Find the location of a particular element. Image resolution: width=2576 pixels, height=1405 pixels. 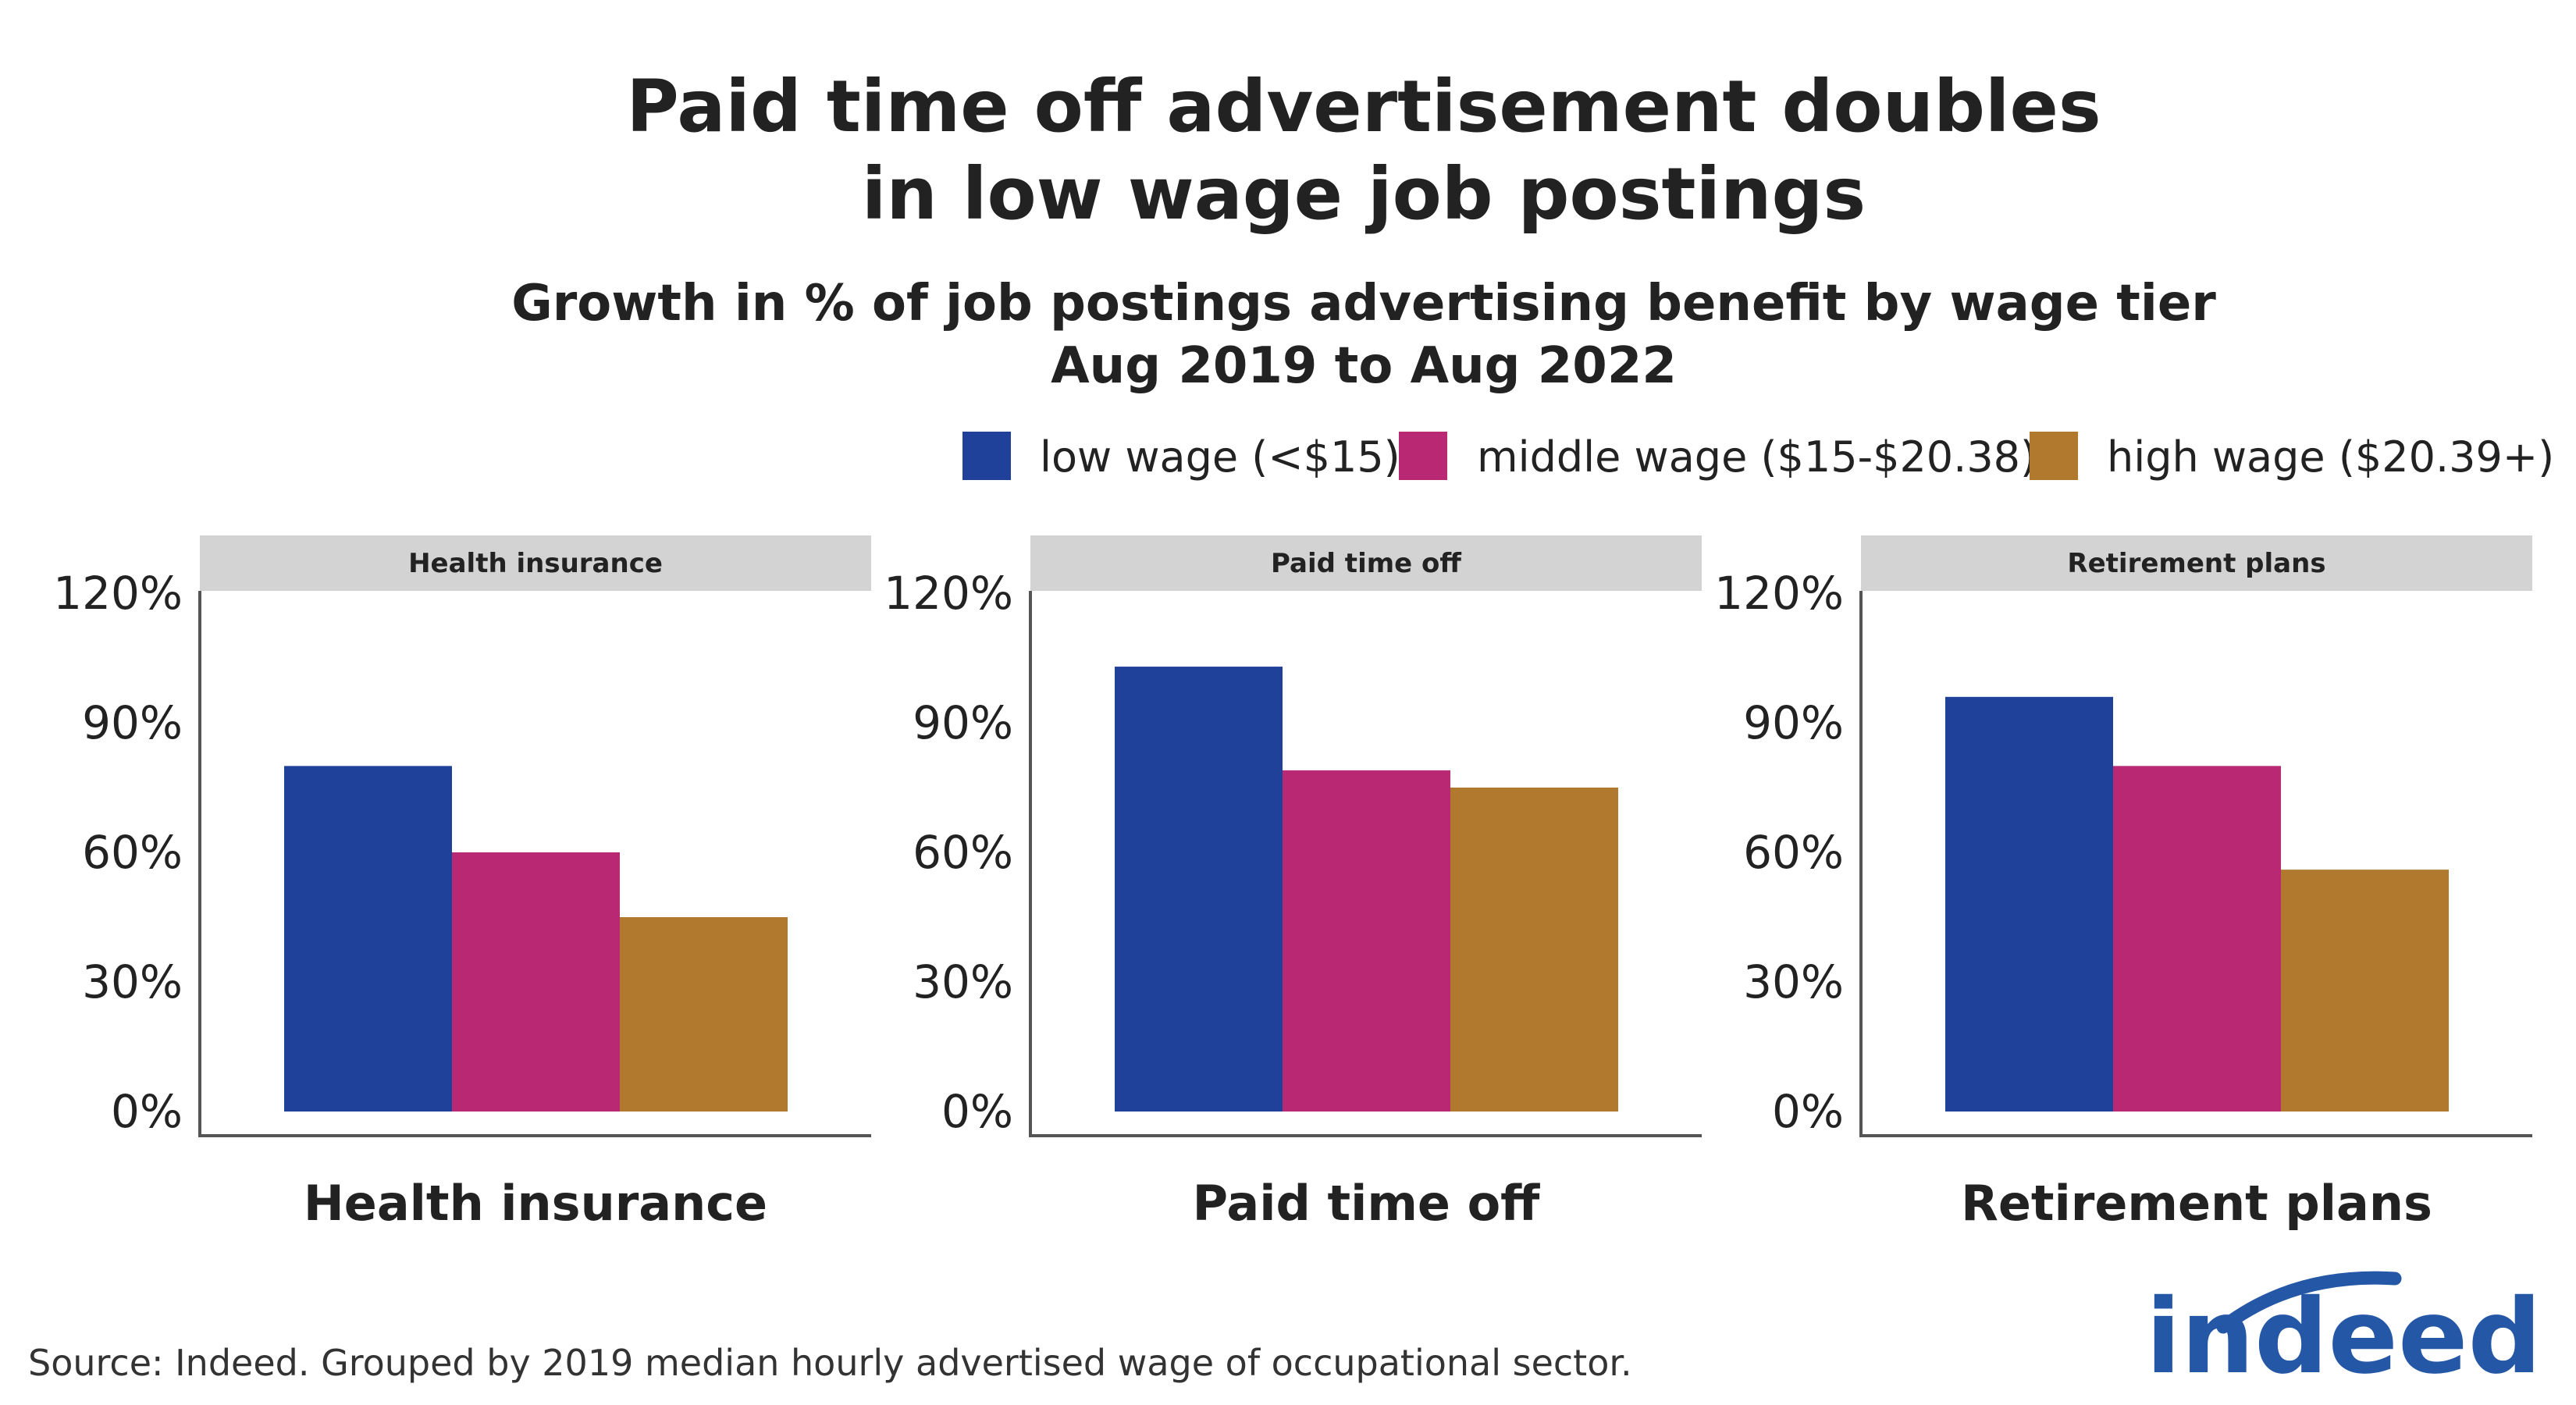

panel-strip-label: Health insurance is located at coordinates (535, 564).